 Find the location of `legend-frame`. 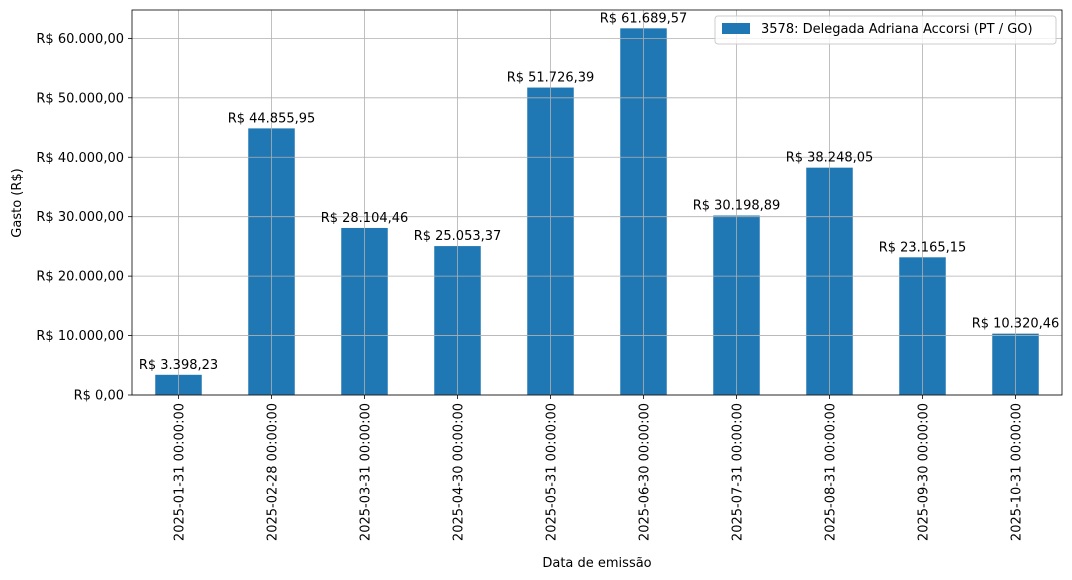

legend-frame is located at coordinates (885, 30).